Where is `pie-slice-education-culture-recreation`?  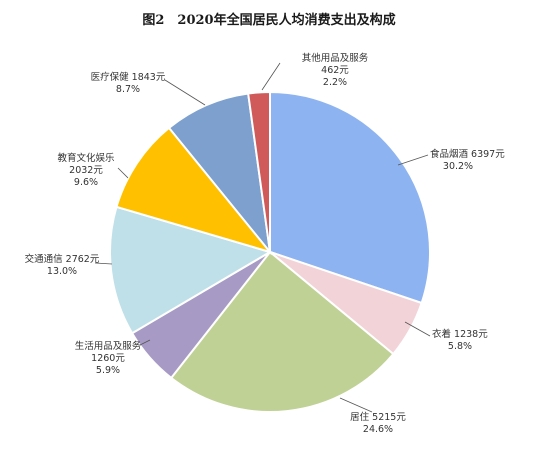 pie-slice-education-culture-recreation is located at coordinates (194, 190).